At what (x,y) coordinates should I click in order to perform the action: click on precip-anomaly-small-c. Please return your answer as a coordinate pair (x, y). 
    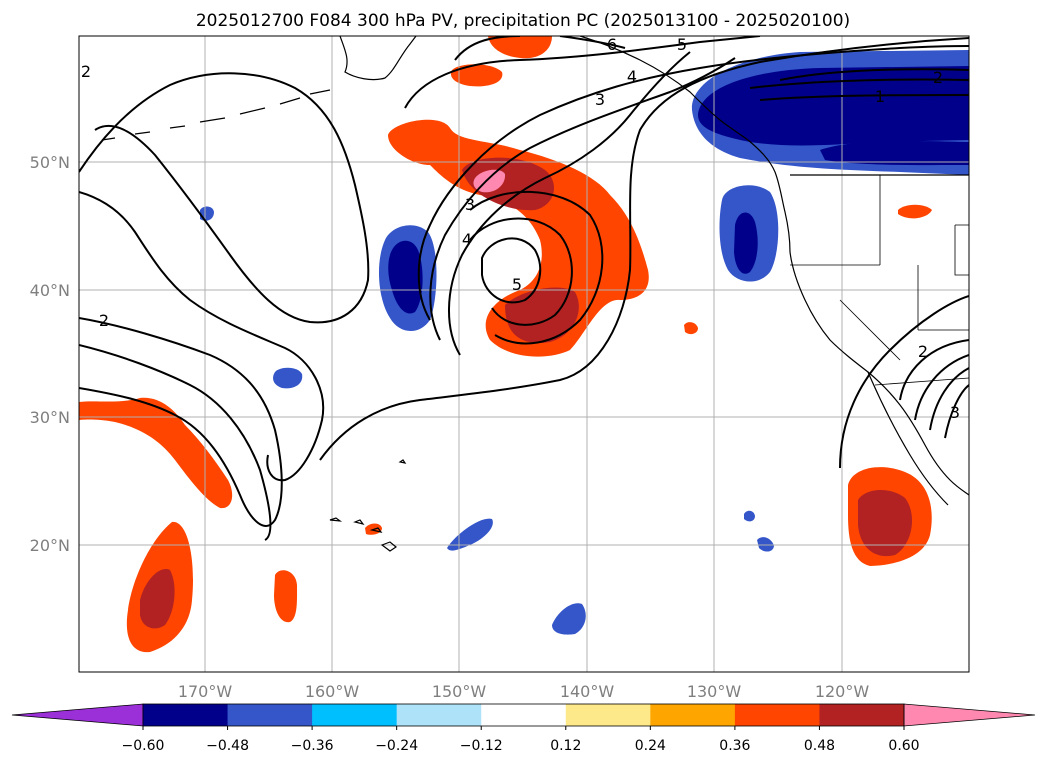
    Looking at the image, I should click on (470, 534).